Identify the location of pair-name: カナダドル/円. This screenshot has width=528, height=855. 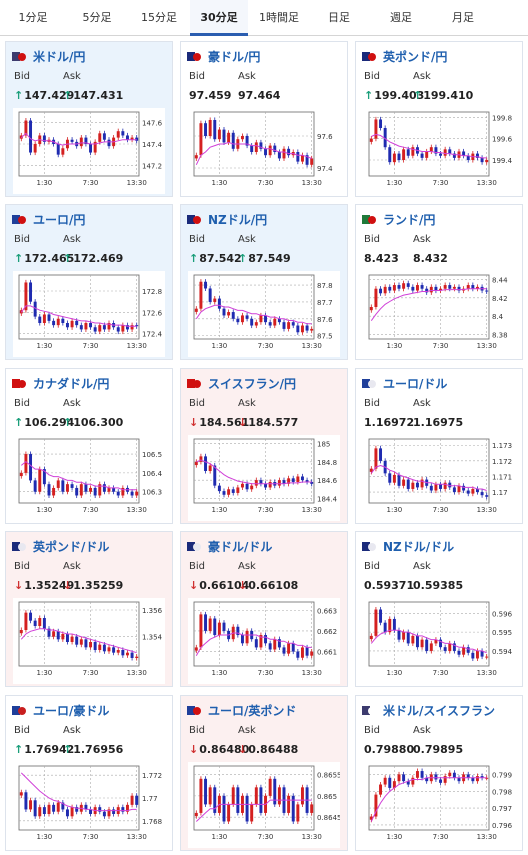
(71, 383).